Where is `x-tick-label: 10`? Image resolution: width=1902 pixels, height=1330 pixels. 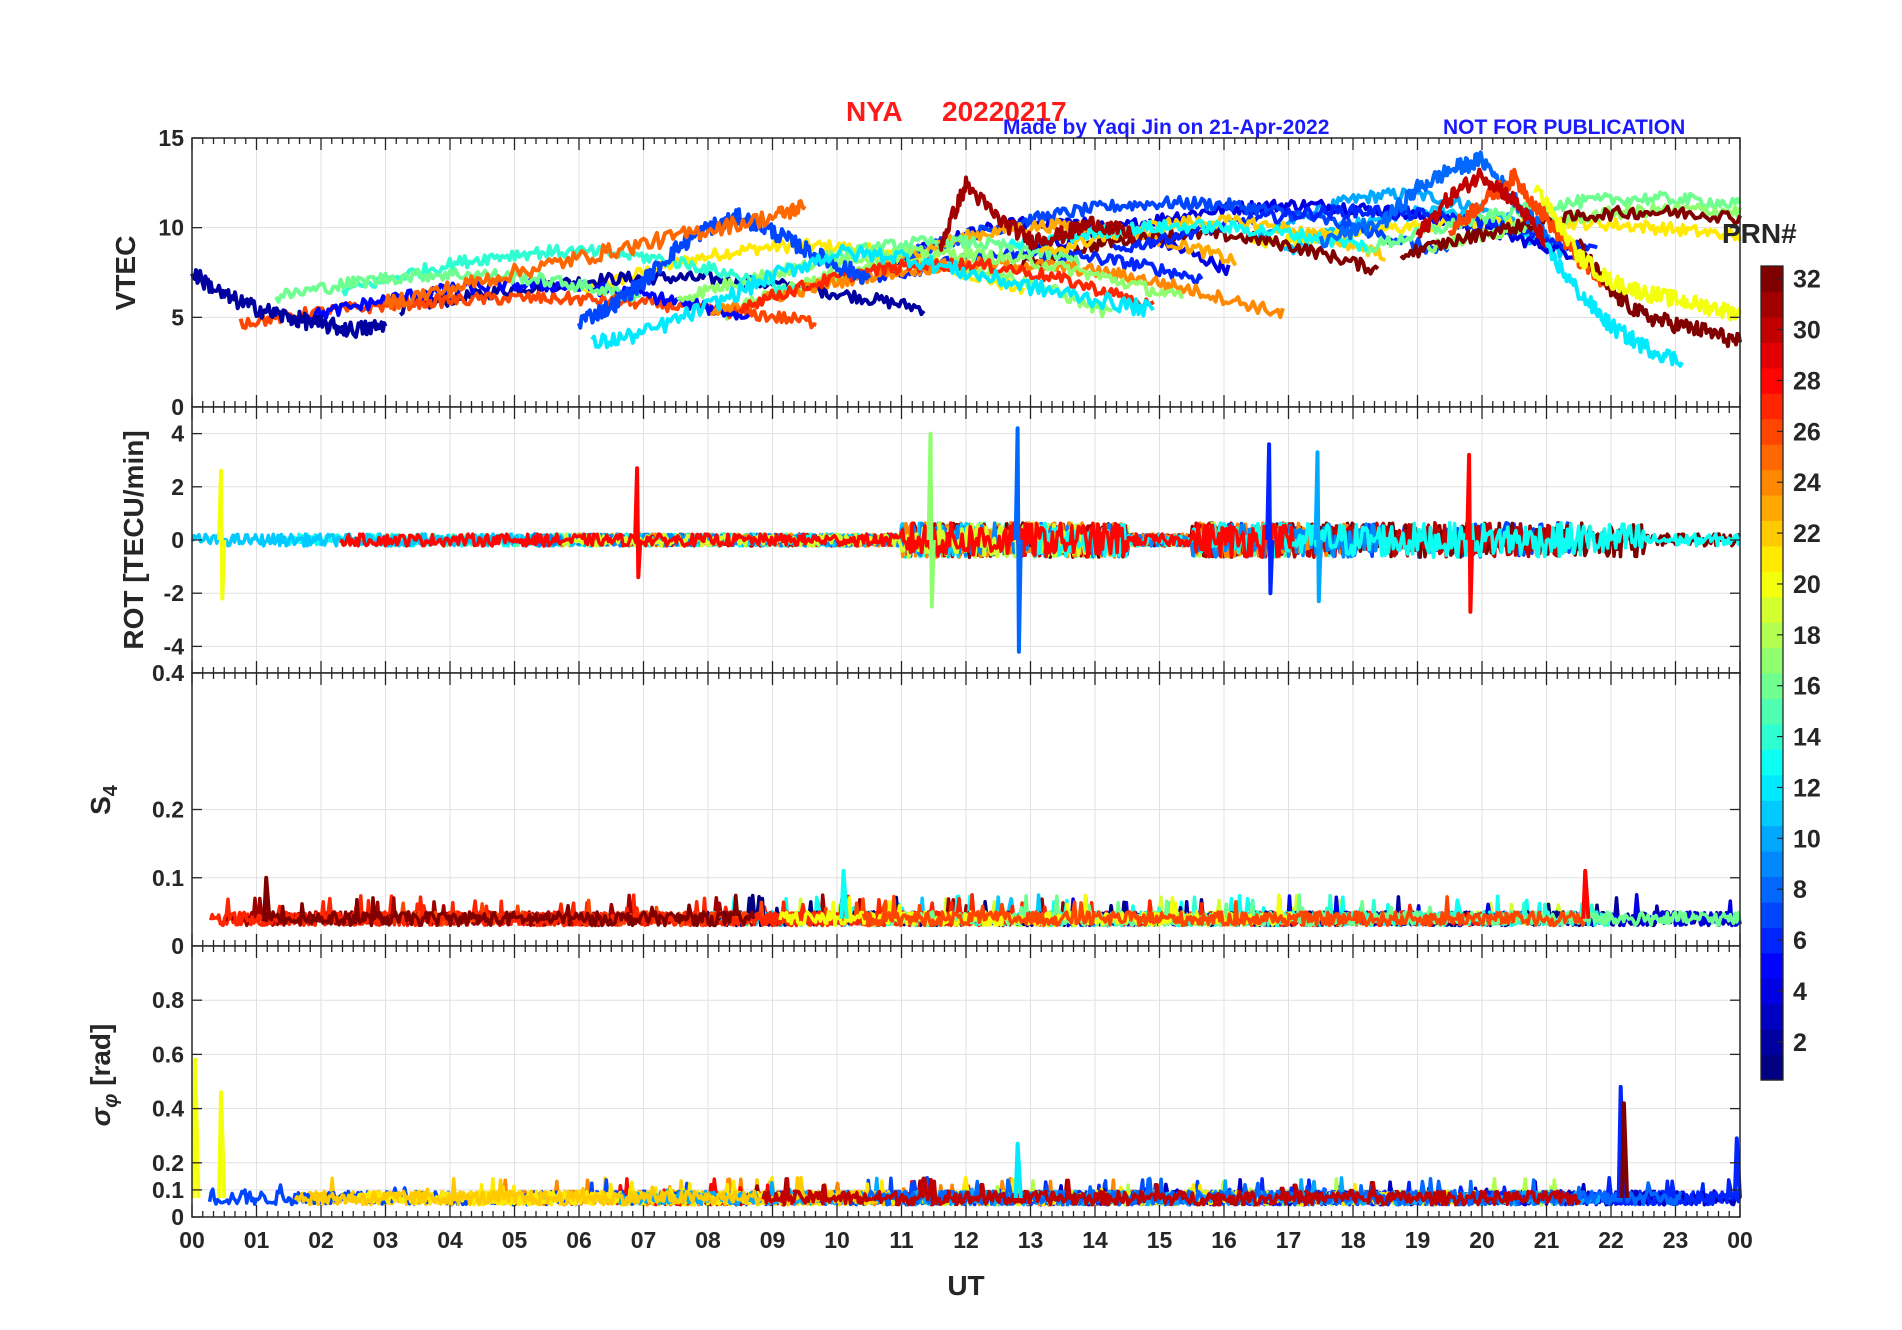 x-tick-label: 10 is located at coordinates (837, 1240).